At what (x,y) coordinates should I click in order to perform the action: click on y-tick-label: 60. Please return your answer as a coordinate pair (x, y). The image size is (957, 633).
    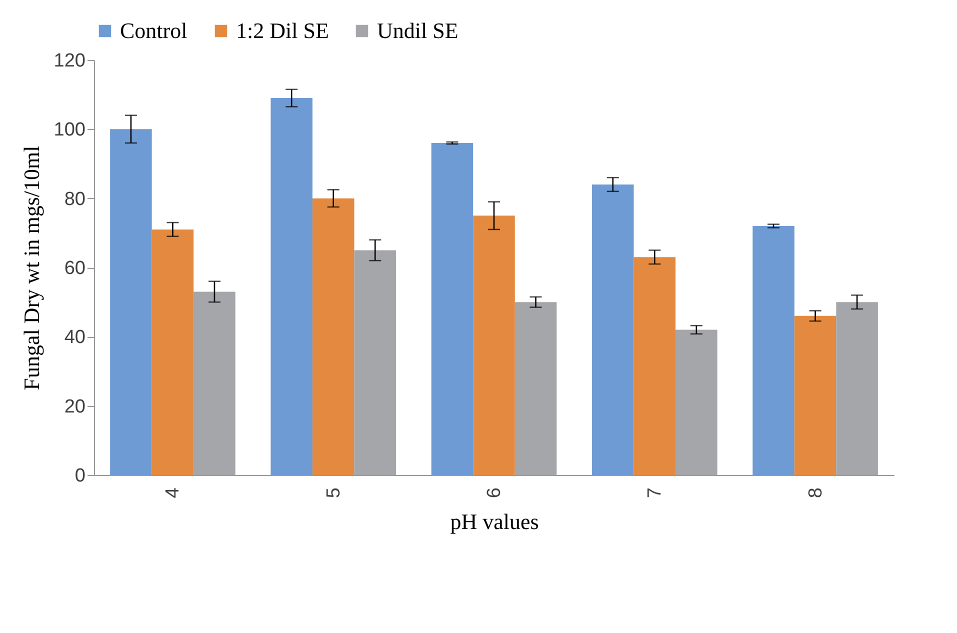
    Looking at the image, I should click on (75, 268).